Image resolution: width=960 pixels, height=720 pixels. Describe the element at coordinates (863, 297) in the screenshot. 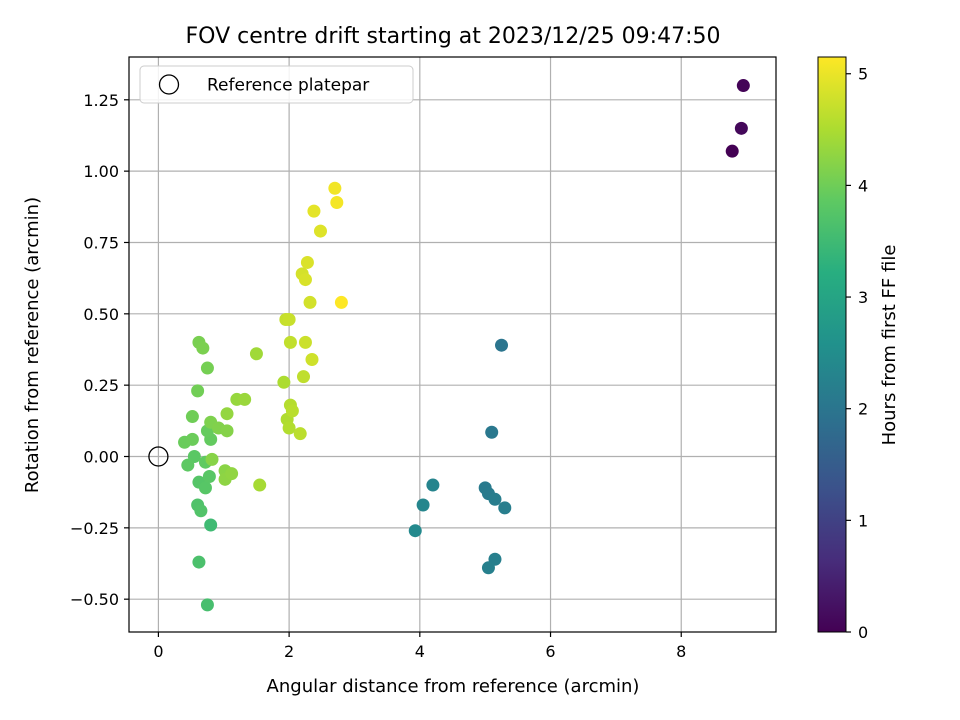

I see `colorbar-tick-label: 3` at that location.